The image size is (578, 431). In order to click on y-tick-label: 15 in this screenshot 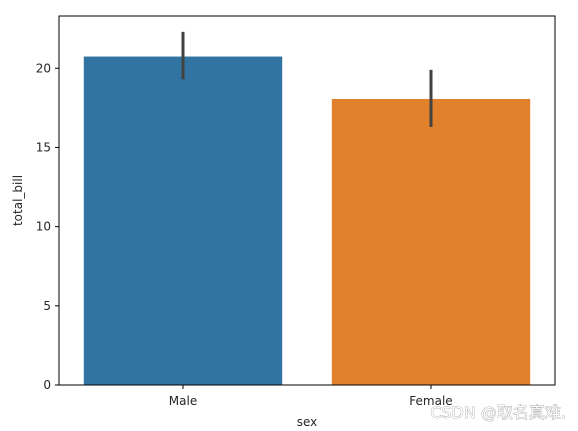, I will do `click(43, 147)`.